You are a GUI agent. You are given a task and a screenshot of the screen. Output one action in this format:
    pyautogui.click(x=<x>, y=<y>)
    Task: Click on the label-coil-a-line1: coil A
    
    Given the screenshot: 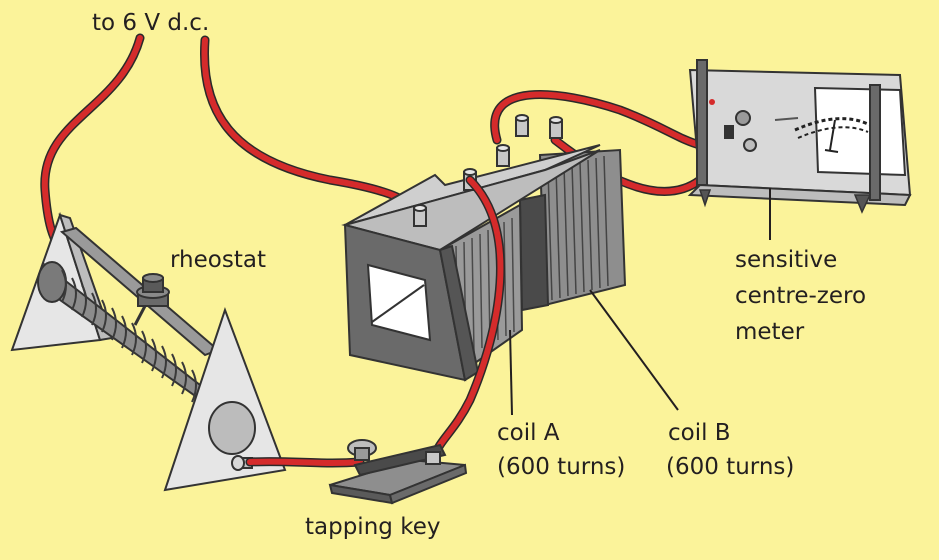 What is the action you would take?
    pyautogui.click(x=528, y=433)
    